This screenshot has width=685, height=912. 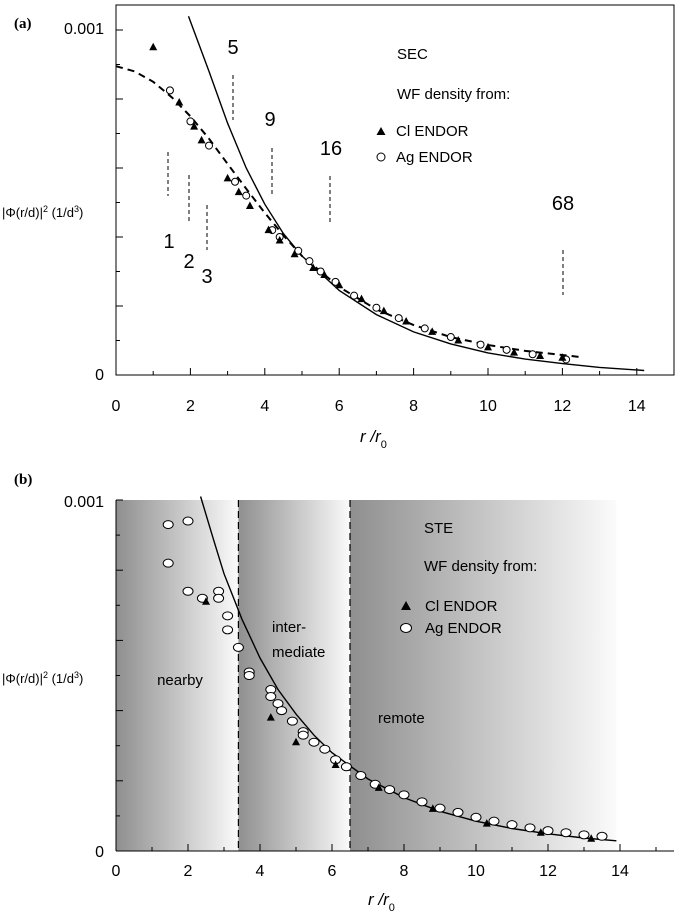 What do you see at coordinates (188, 262) in the screenshot?
I see `shell-marker-label-2: 2` at bounding box center [188, 262].